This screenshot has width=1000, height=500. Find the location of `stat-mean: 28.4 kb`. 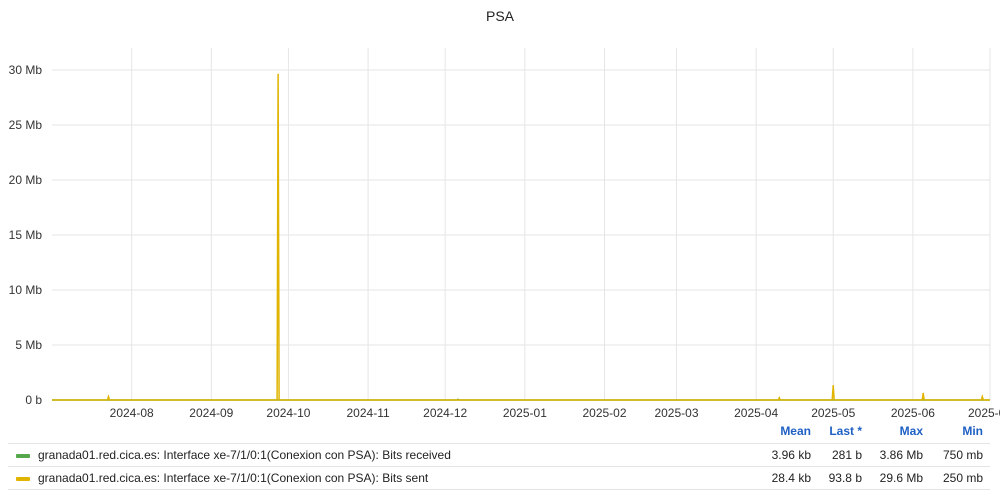

stat-mean: 28.4 kb is located at coordinates (791, 478).